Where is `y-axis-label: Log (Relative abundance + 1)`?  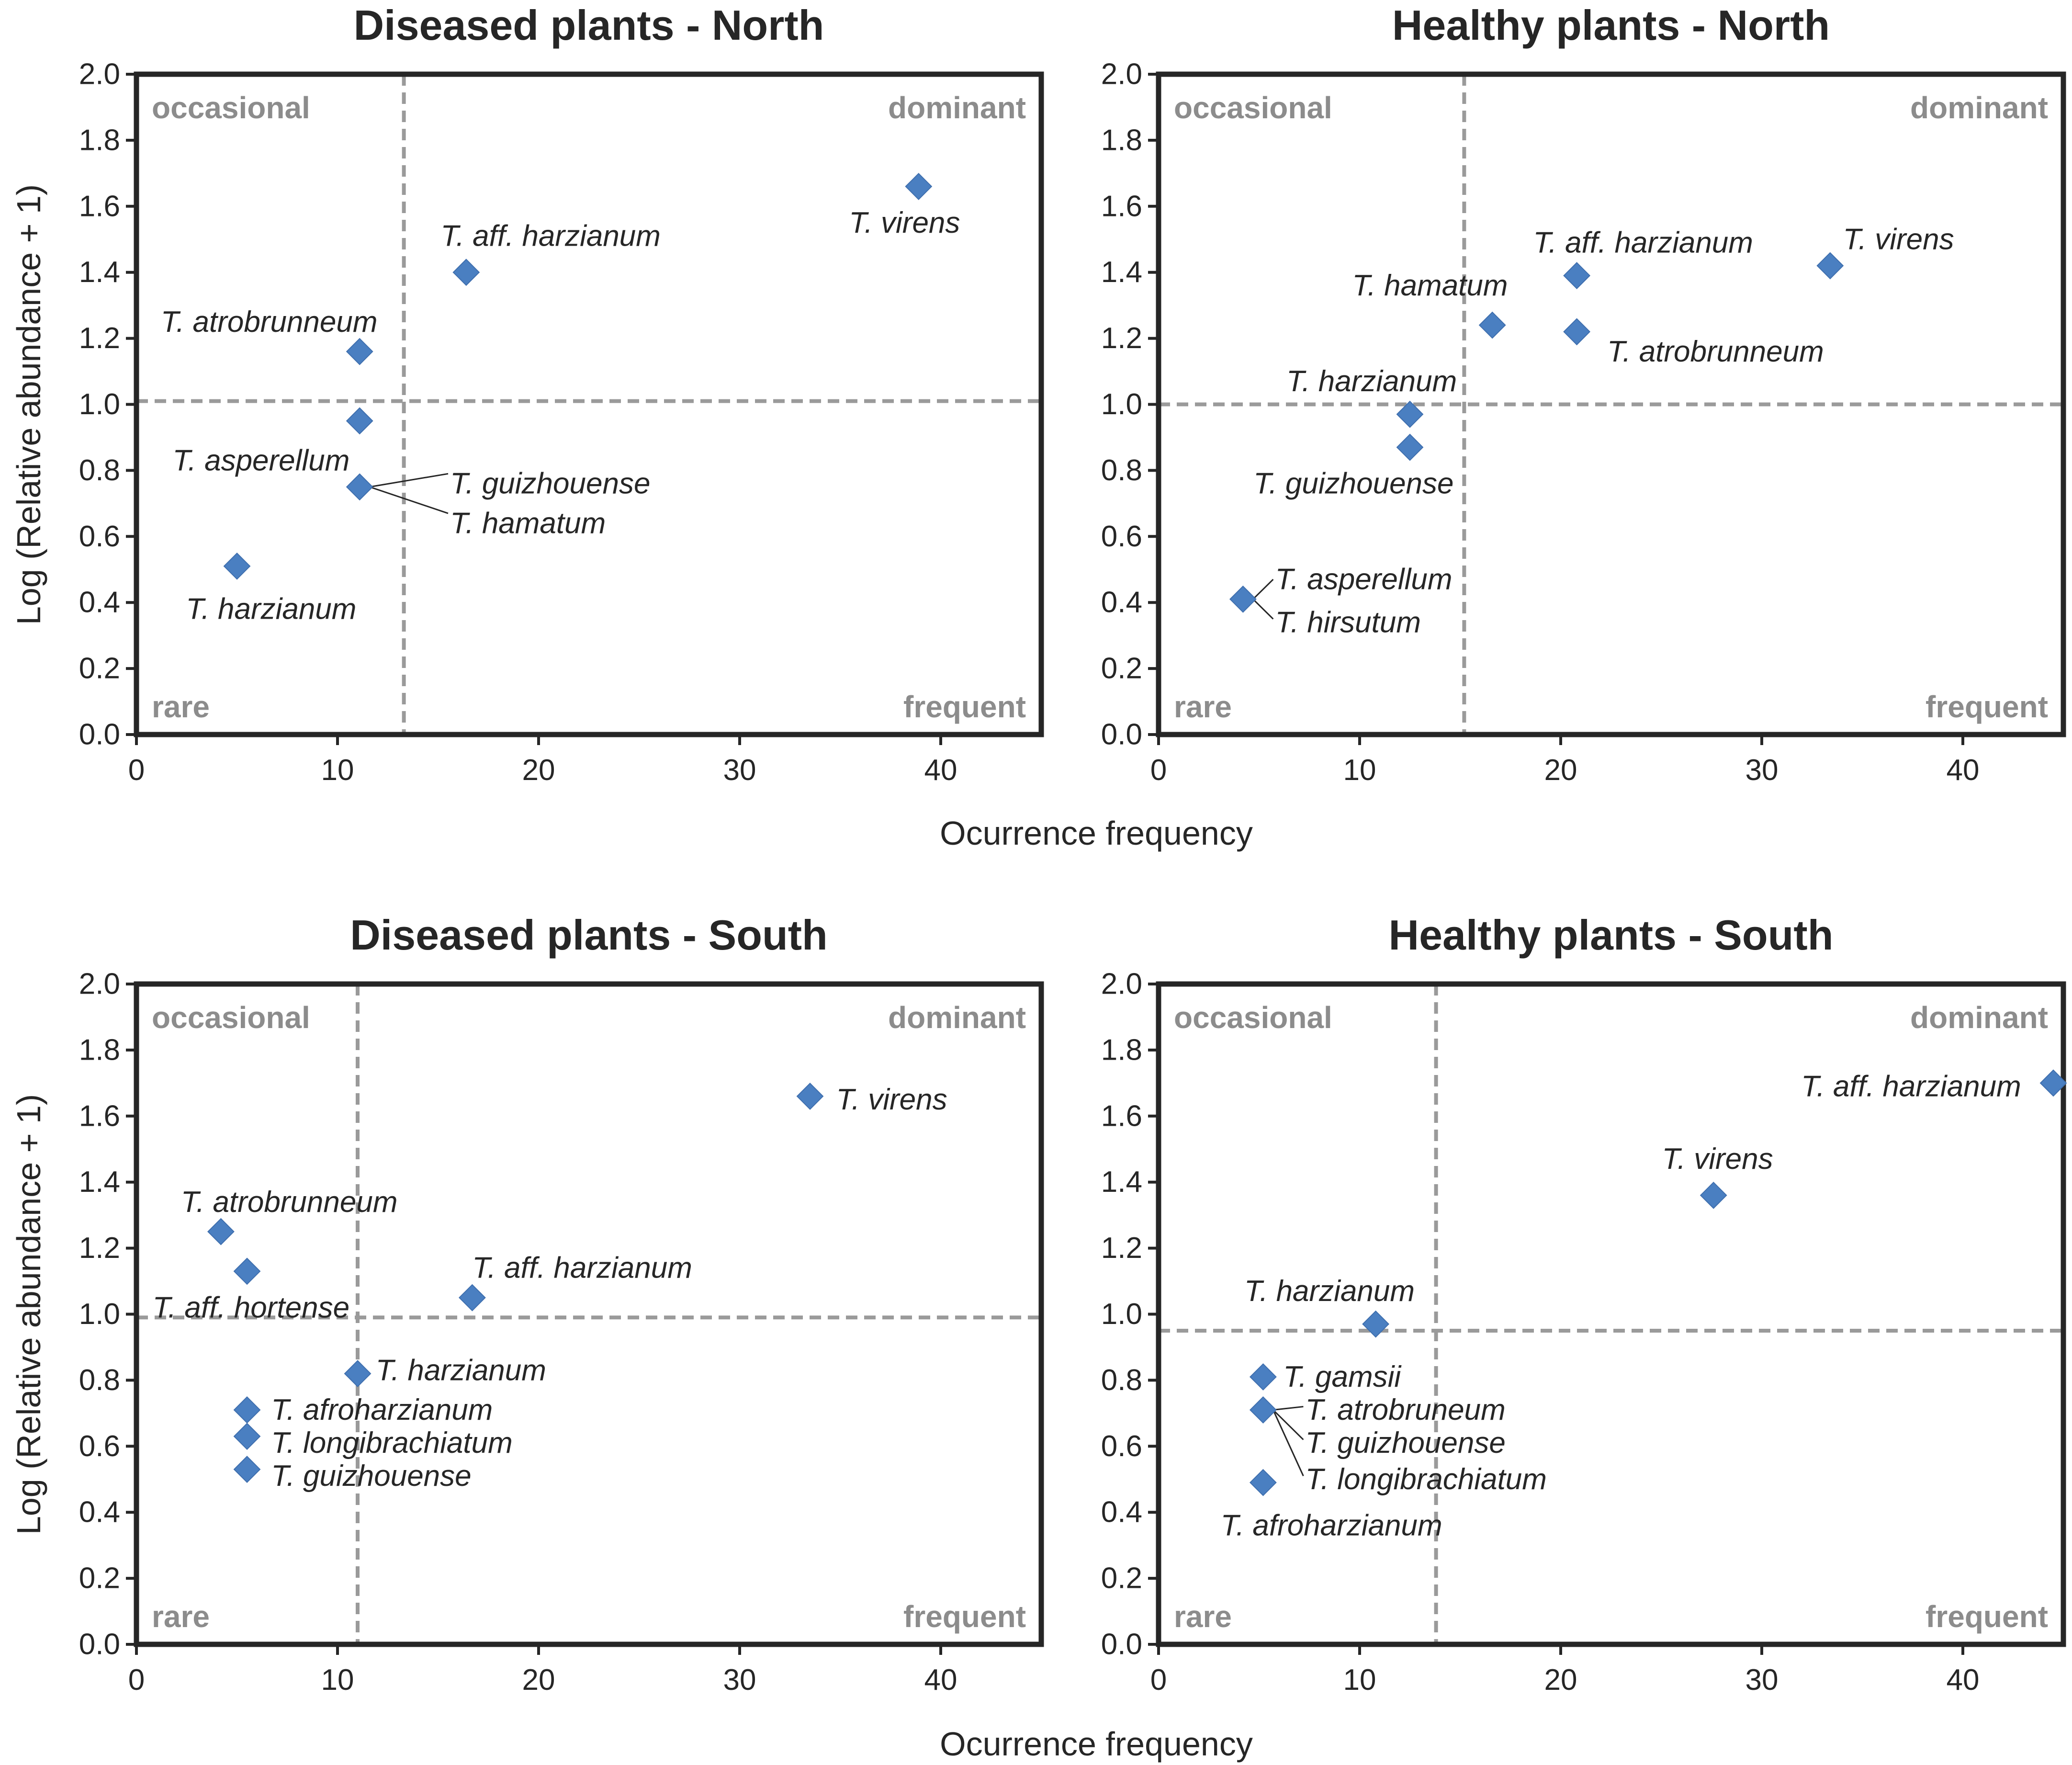
y-axis-label: Log (Relative abundance + 1) is located at coordinates (28, 1314).